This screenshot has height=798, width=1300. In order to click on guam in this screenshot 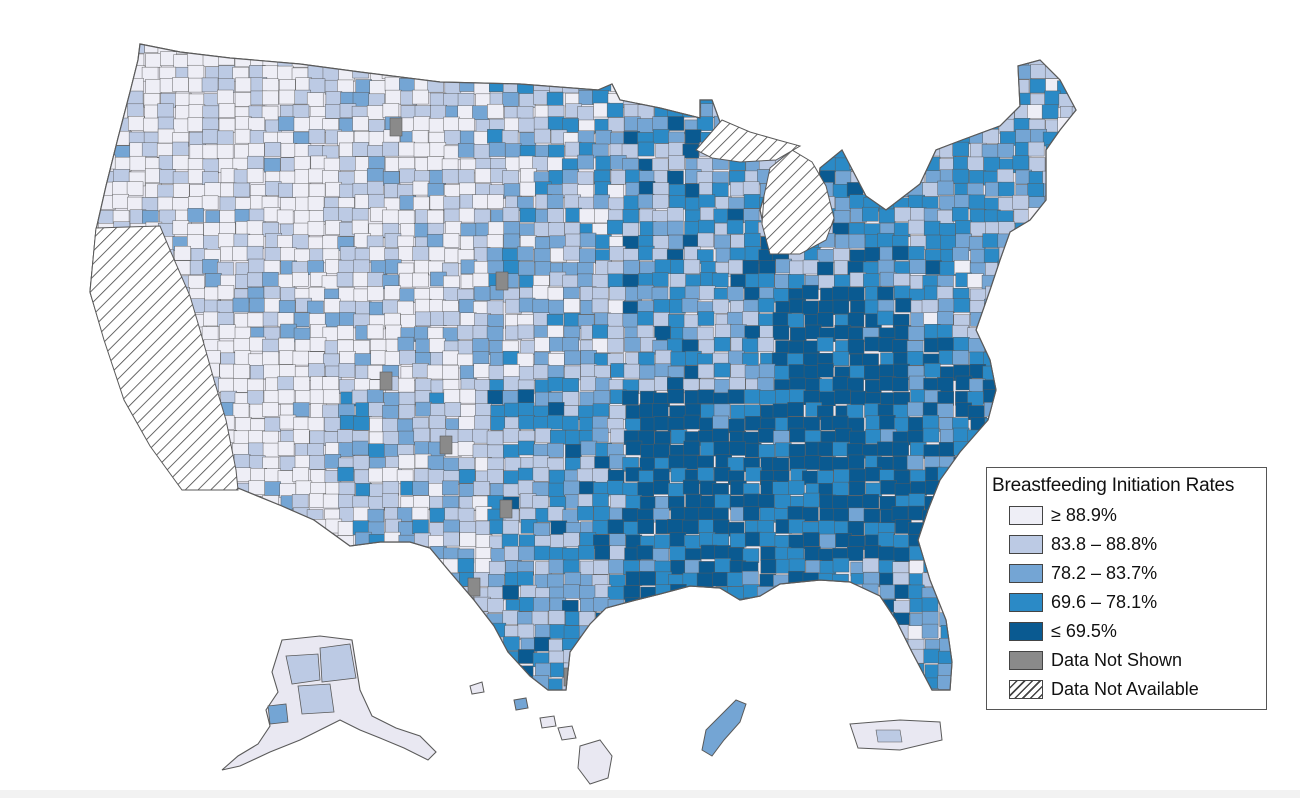, I will do `click(724, 728)`.